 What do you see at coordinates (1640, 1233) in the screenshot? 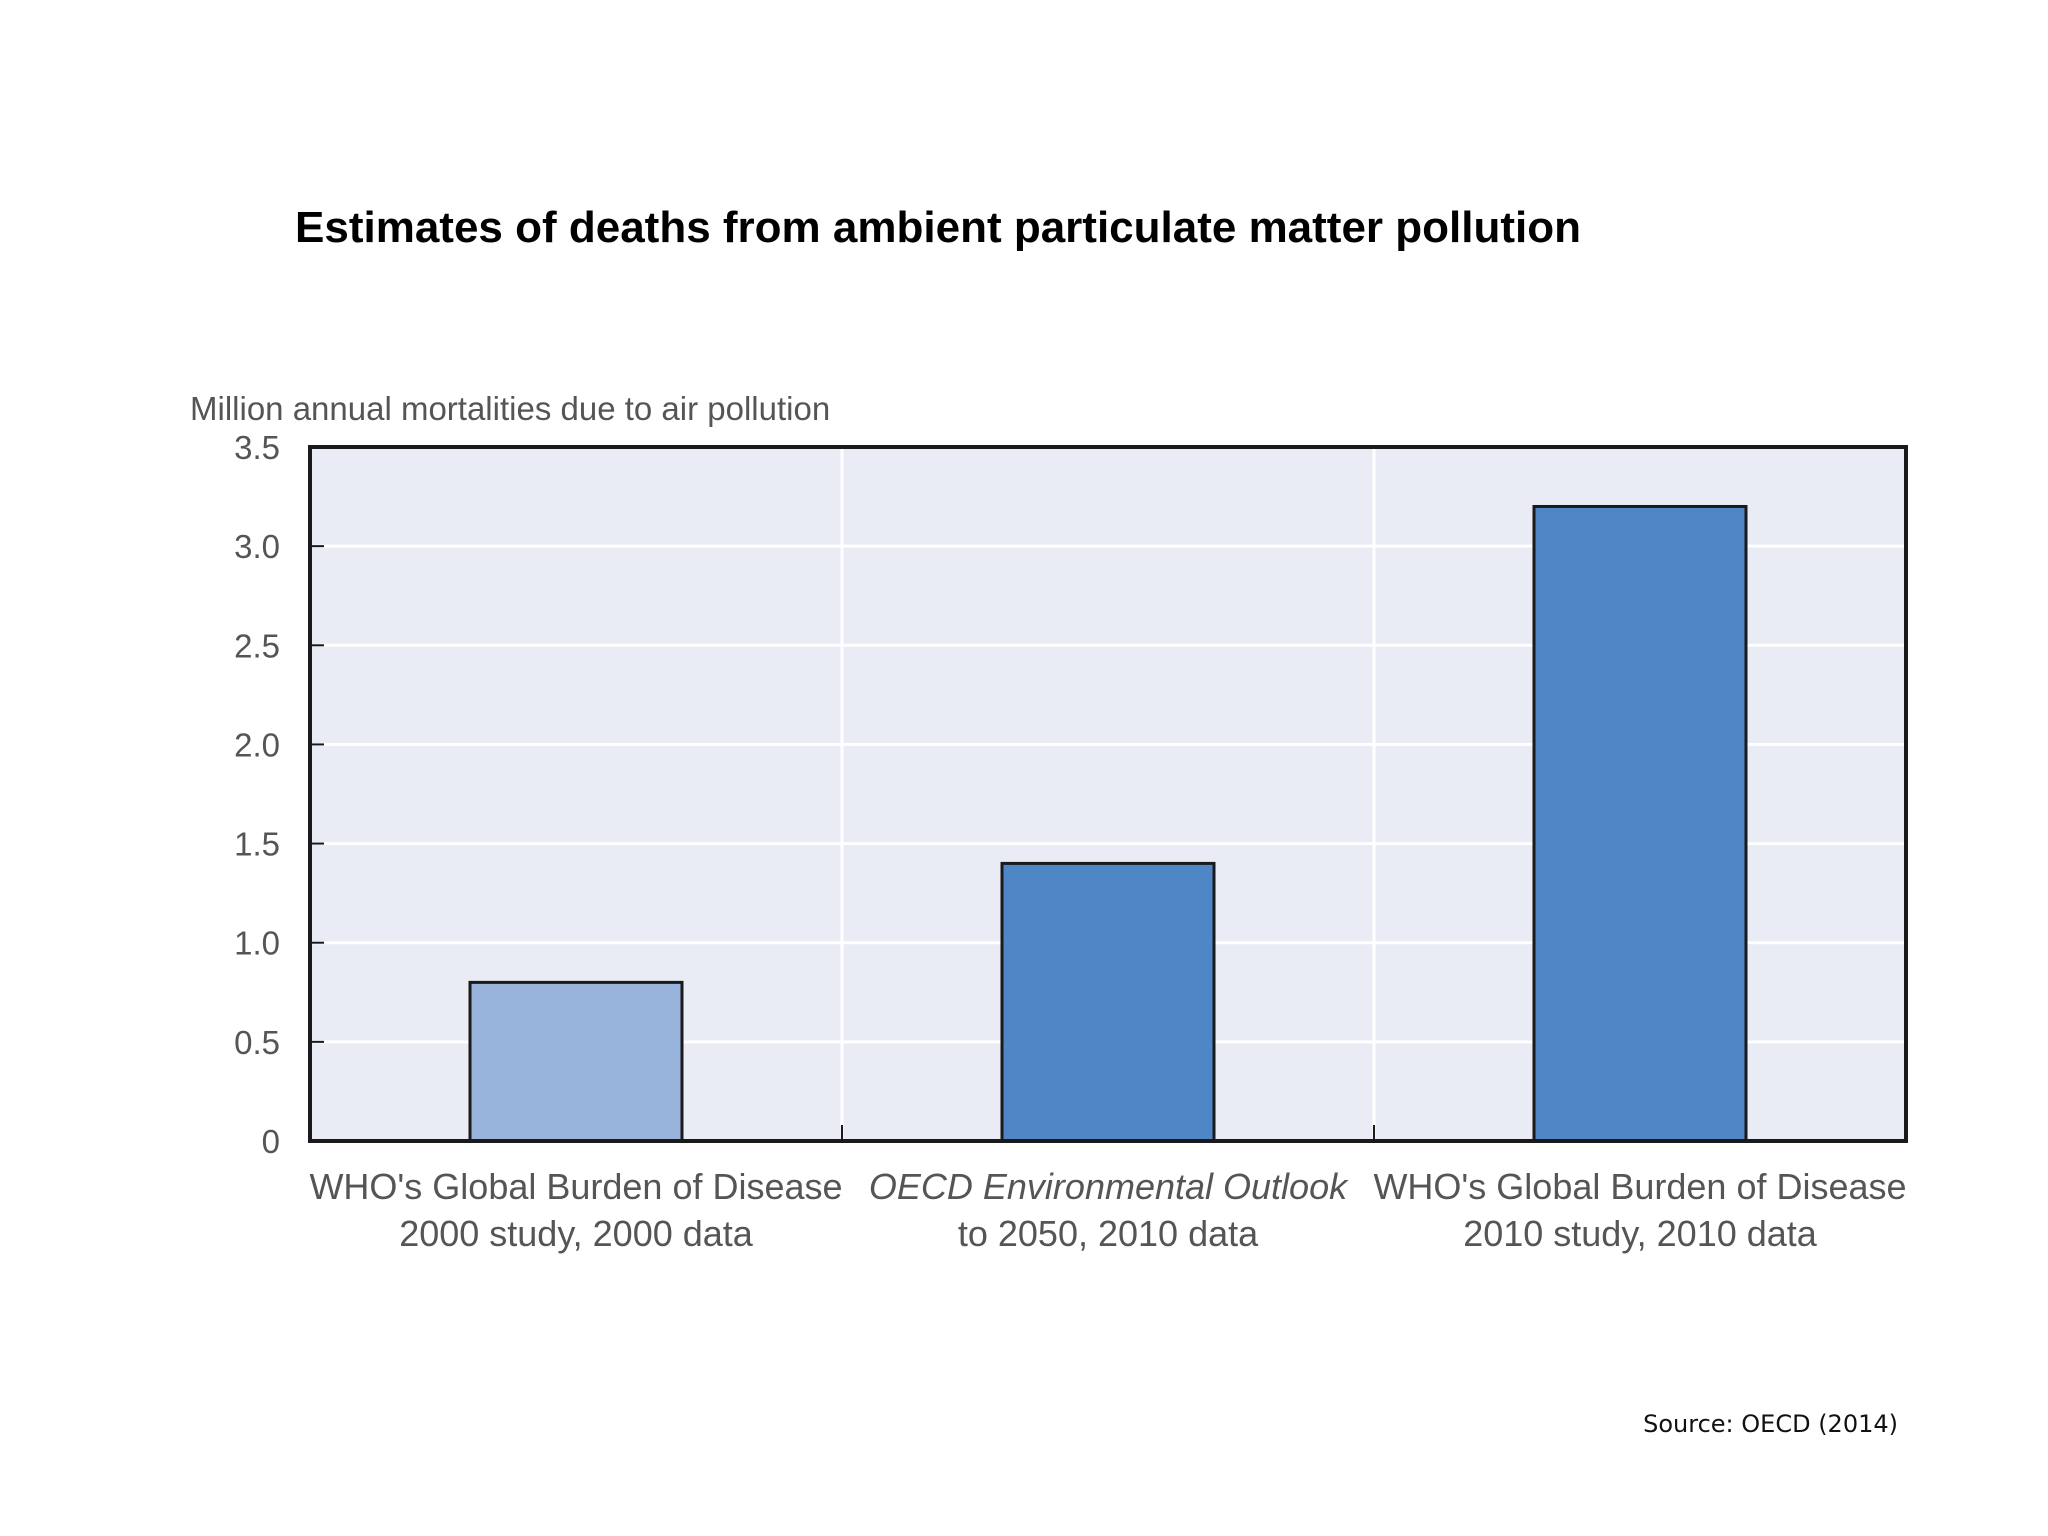
I see `x-category-label-line2: 2010 study, 2010 data` at bounding box center [1640, 1233].